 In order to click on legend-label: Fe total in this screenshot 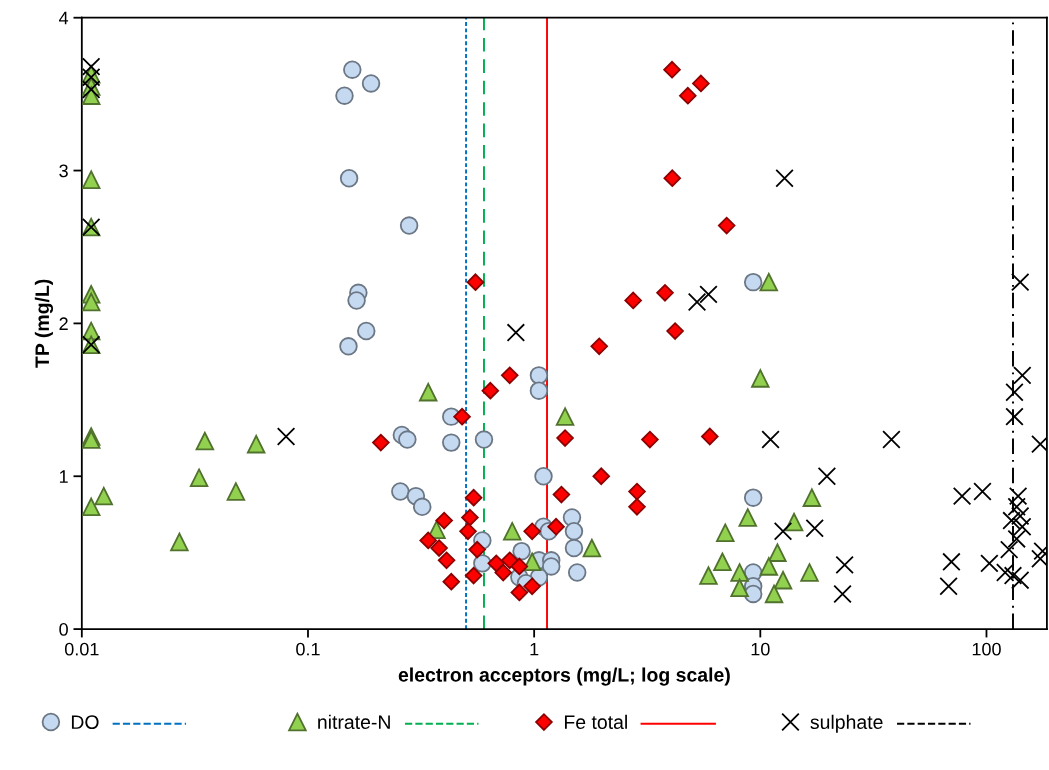, I will do `click(595, 722)`.